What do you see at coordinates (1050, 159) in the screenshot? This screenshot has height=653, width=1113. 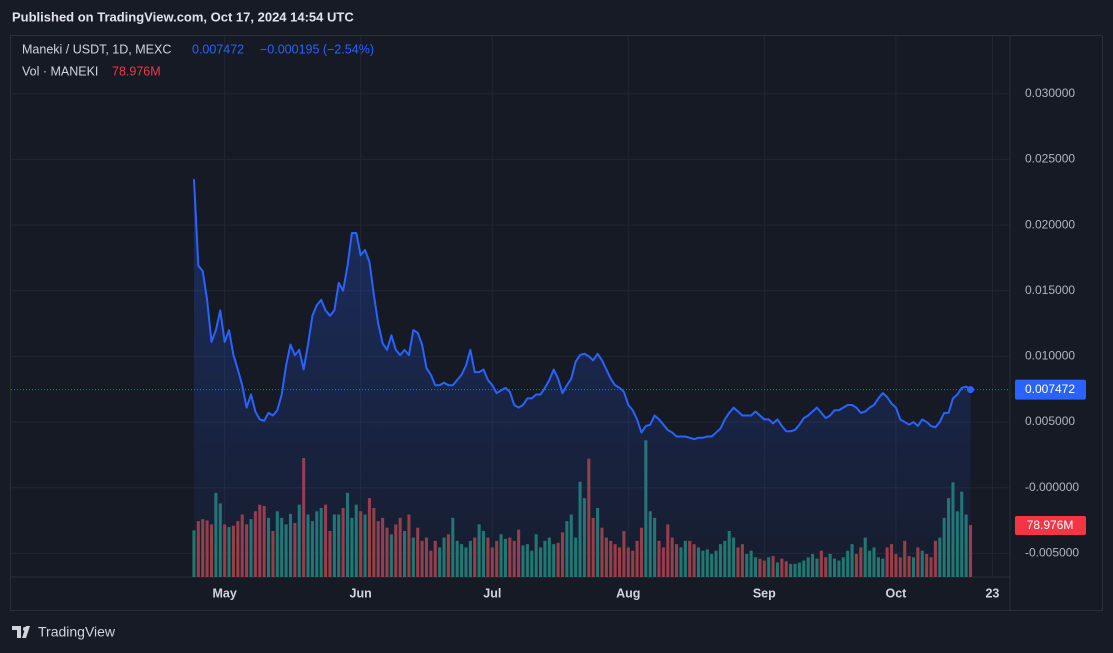 I see `y-tick-label: 0.025000` at bounding box center [1050, 159].